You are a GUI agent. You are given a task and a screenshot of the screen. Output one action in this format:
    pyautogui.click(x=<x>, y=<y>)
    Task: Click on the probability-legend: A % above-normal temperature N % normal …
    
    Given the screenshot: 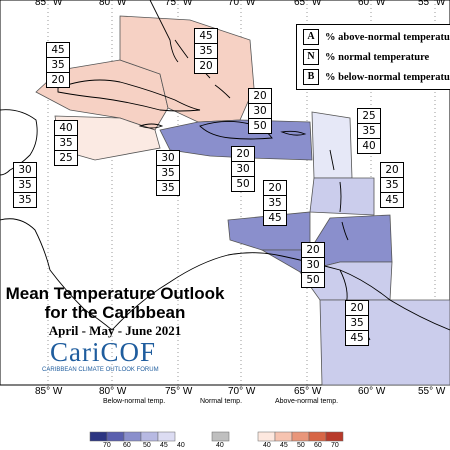 What is the action you would take?
    pyautogui.click(x=373, y=57)
    